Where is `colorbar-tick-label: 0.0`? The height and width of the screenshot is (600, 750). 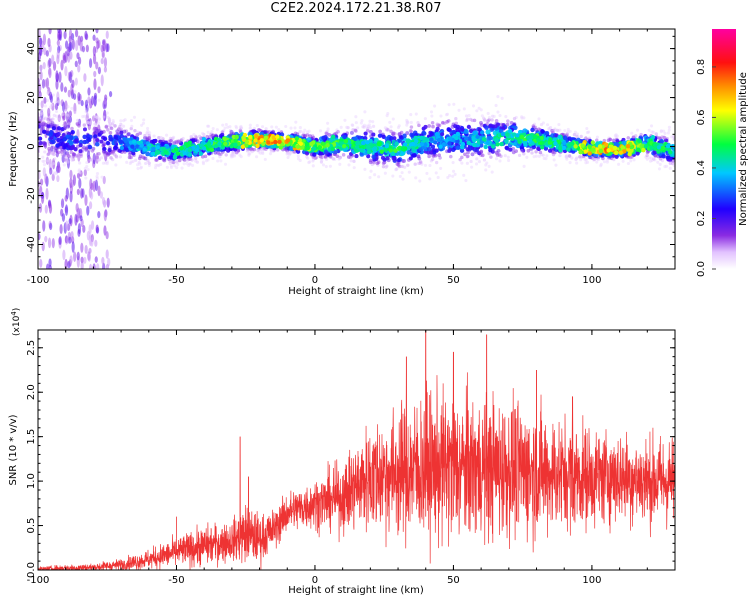 colorbar-tick-label: 0.0 is located at coordinates (701, 269).